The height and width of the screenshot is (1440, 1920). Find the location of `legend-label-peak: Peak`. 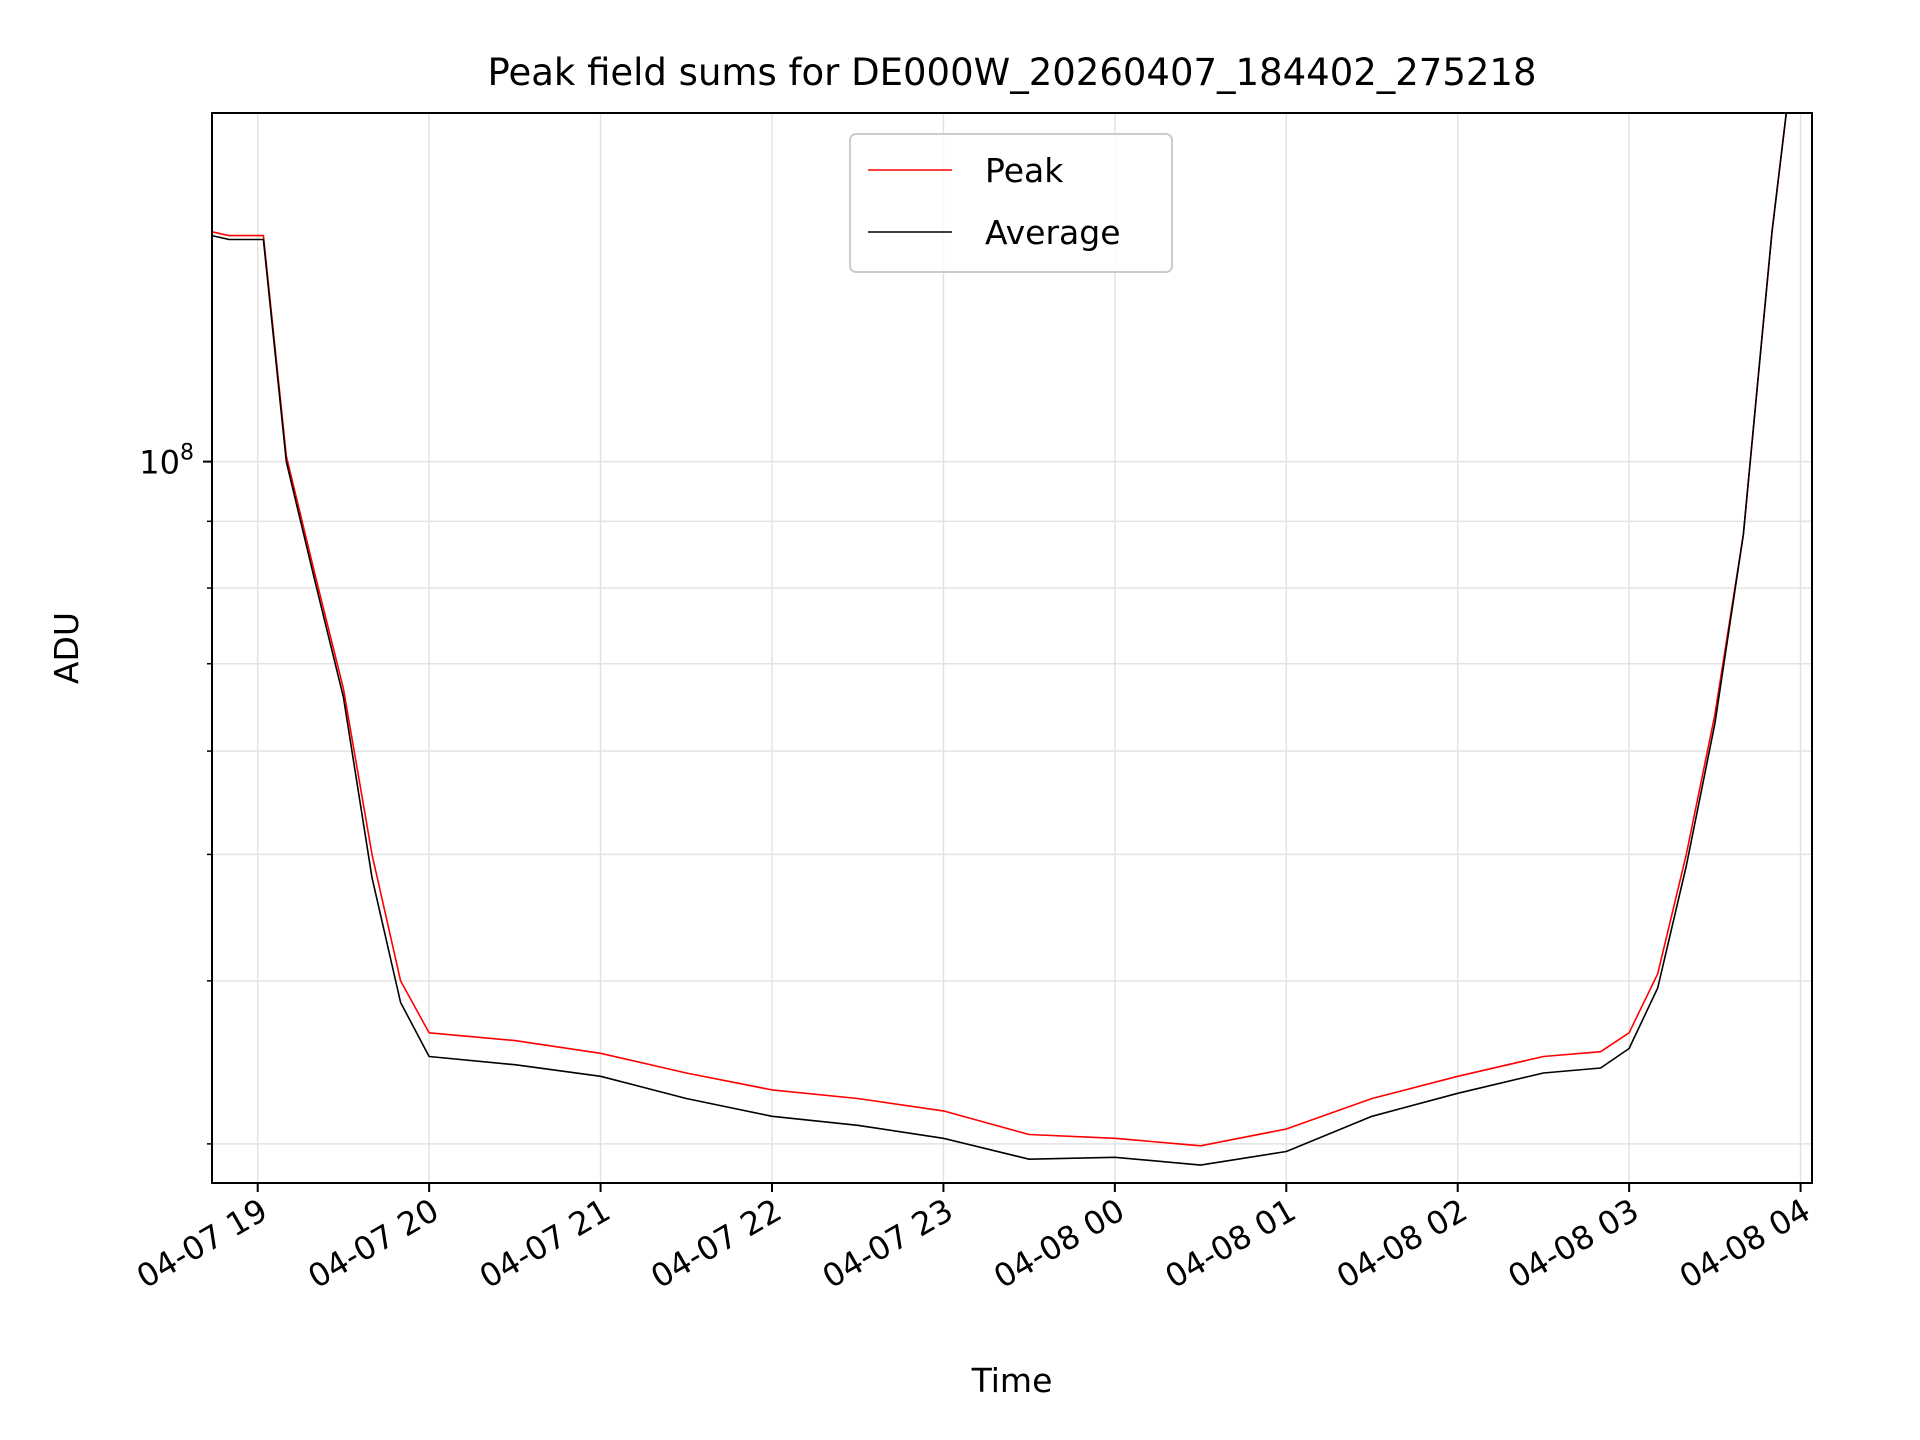

legend-label-peak: Peak is located at coordinates (1024, 170).